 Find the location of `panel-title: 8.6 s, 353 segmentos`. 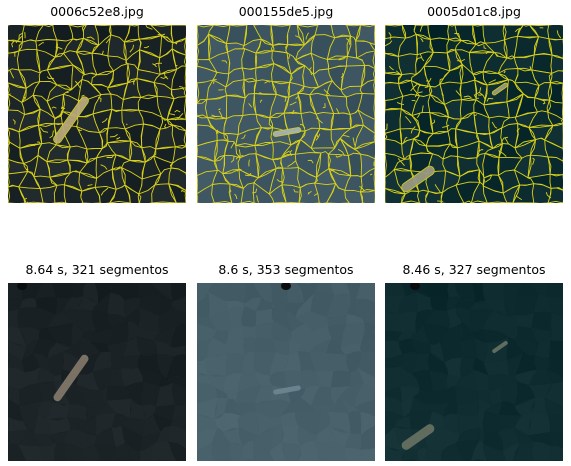

panel-title: 8.6 s, 353 segmentos is located at coordinates (286, 269).